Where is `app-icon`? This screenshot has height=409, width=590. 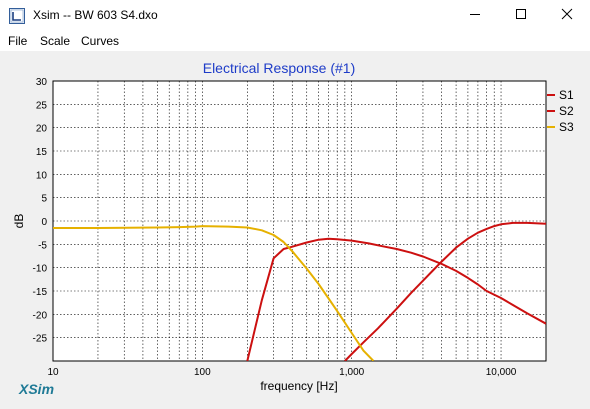
app-icon is located at coordinates (17, 16).